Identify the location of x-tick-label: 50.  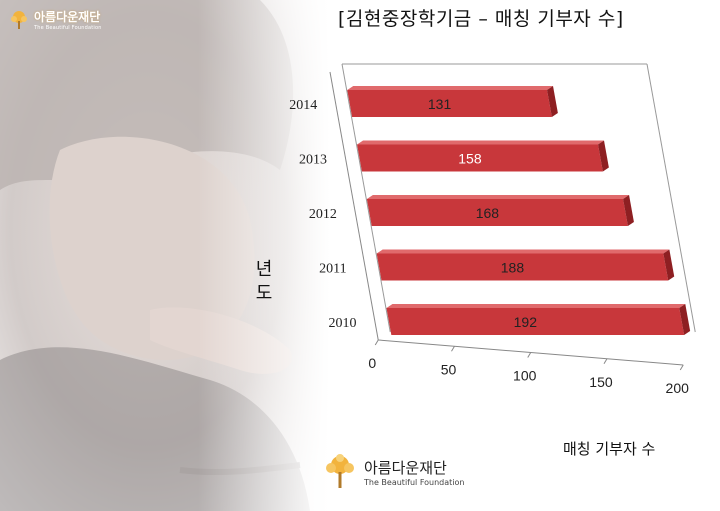
(449, 369).